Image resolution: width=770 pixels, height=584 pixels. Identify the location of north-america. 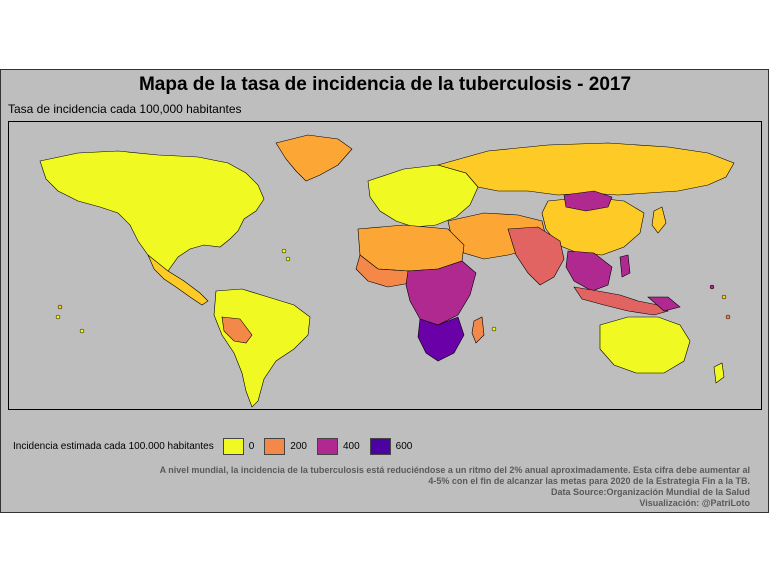
(152, 211).